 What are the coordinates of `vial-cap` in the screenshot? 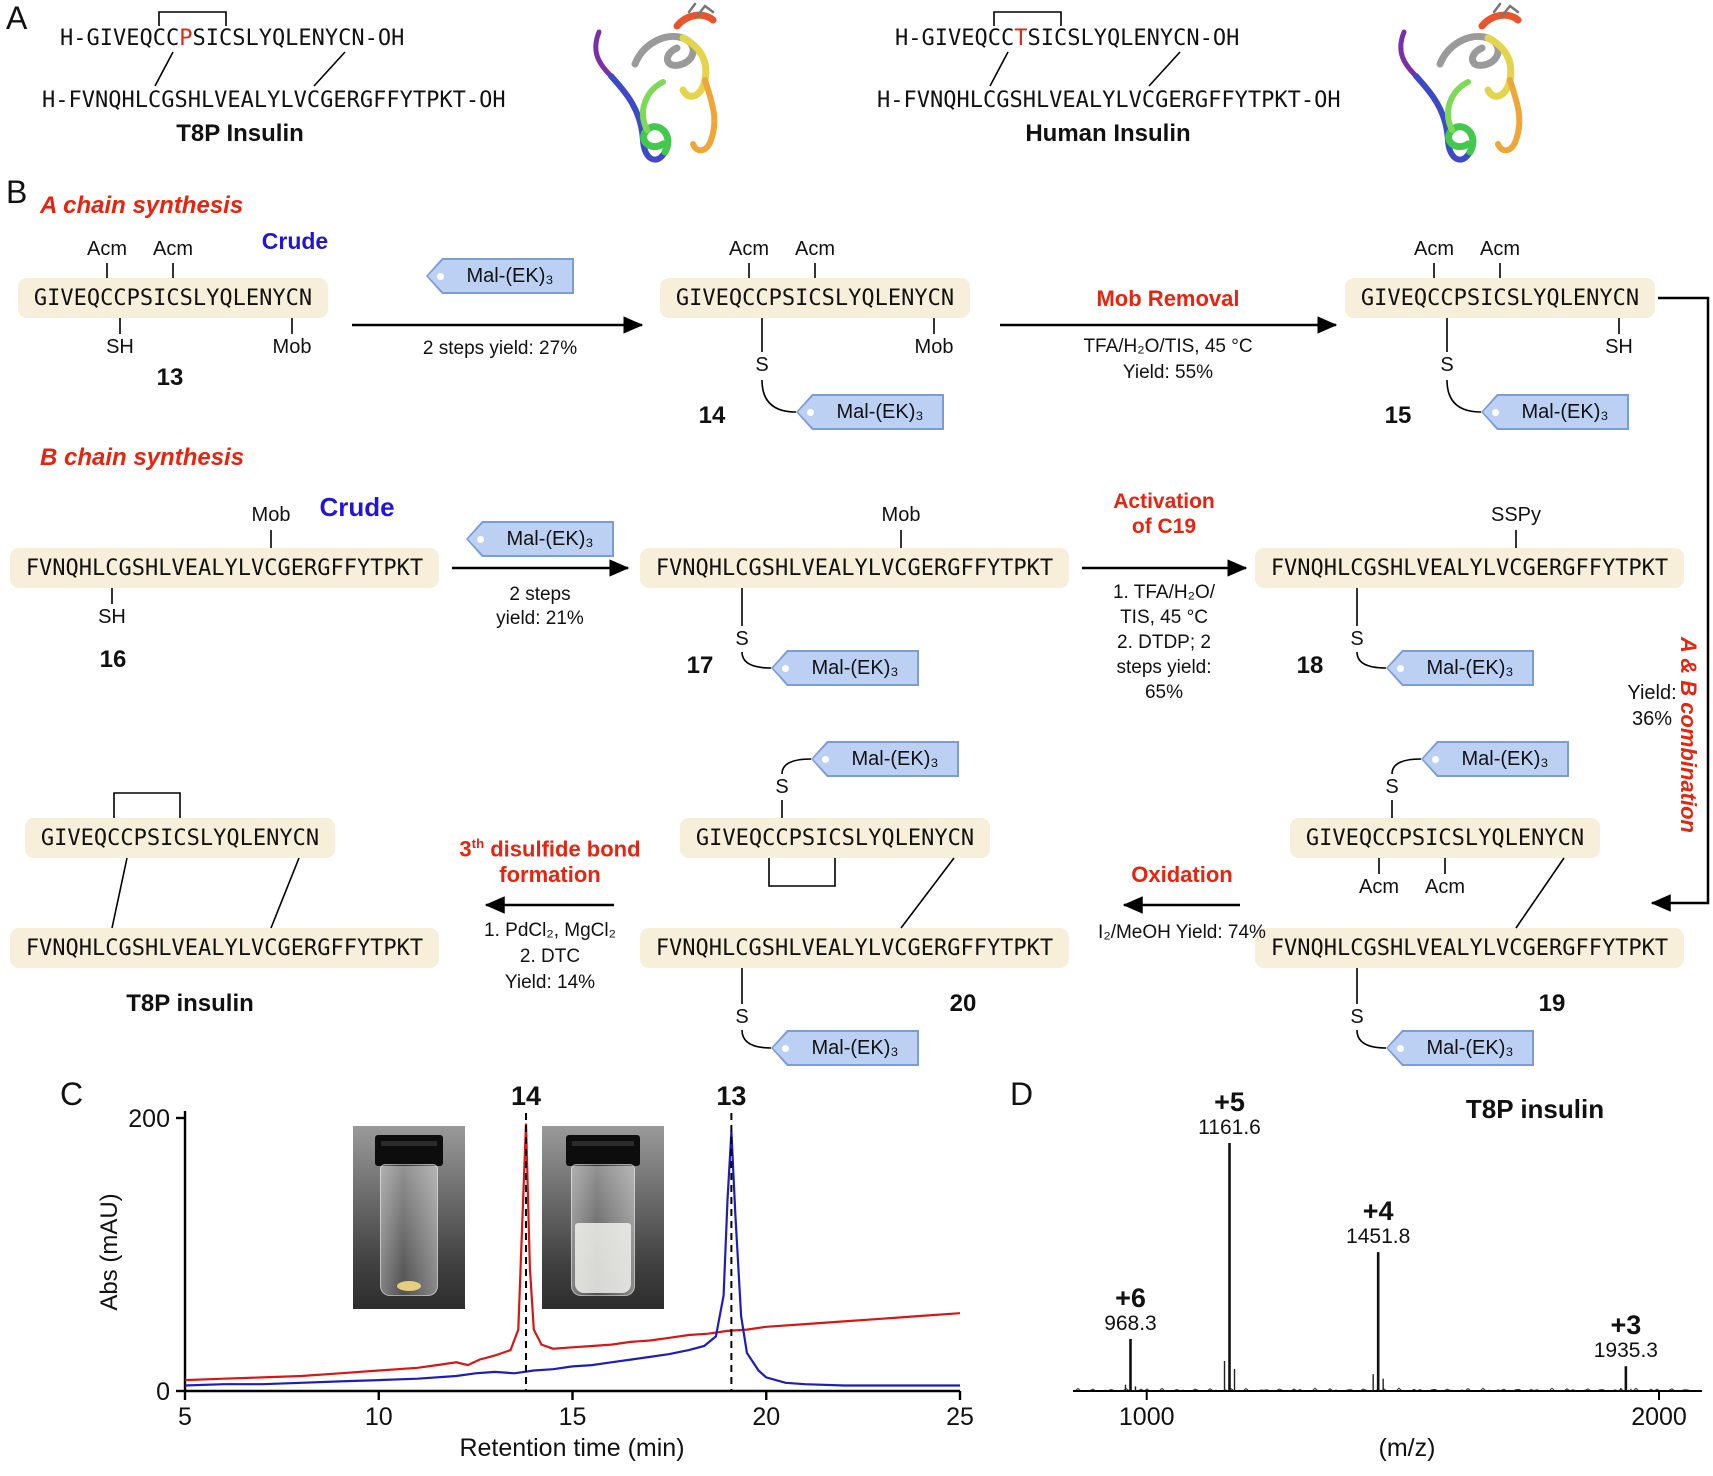 It's located at (409, 1151).